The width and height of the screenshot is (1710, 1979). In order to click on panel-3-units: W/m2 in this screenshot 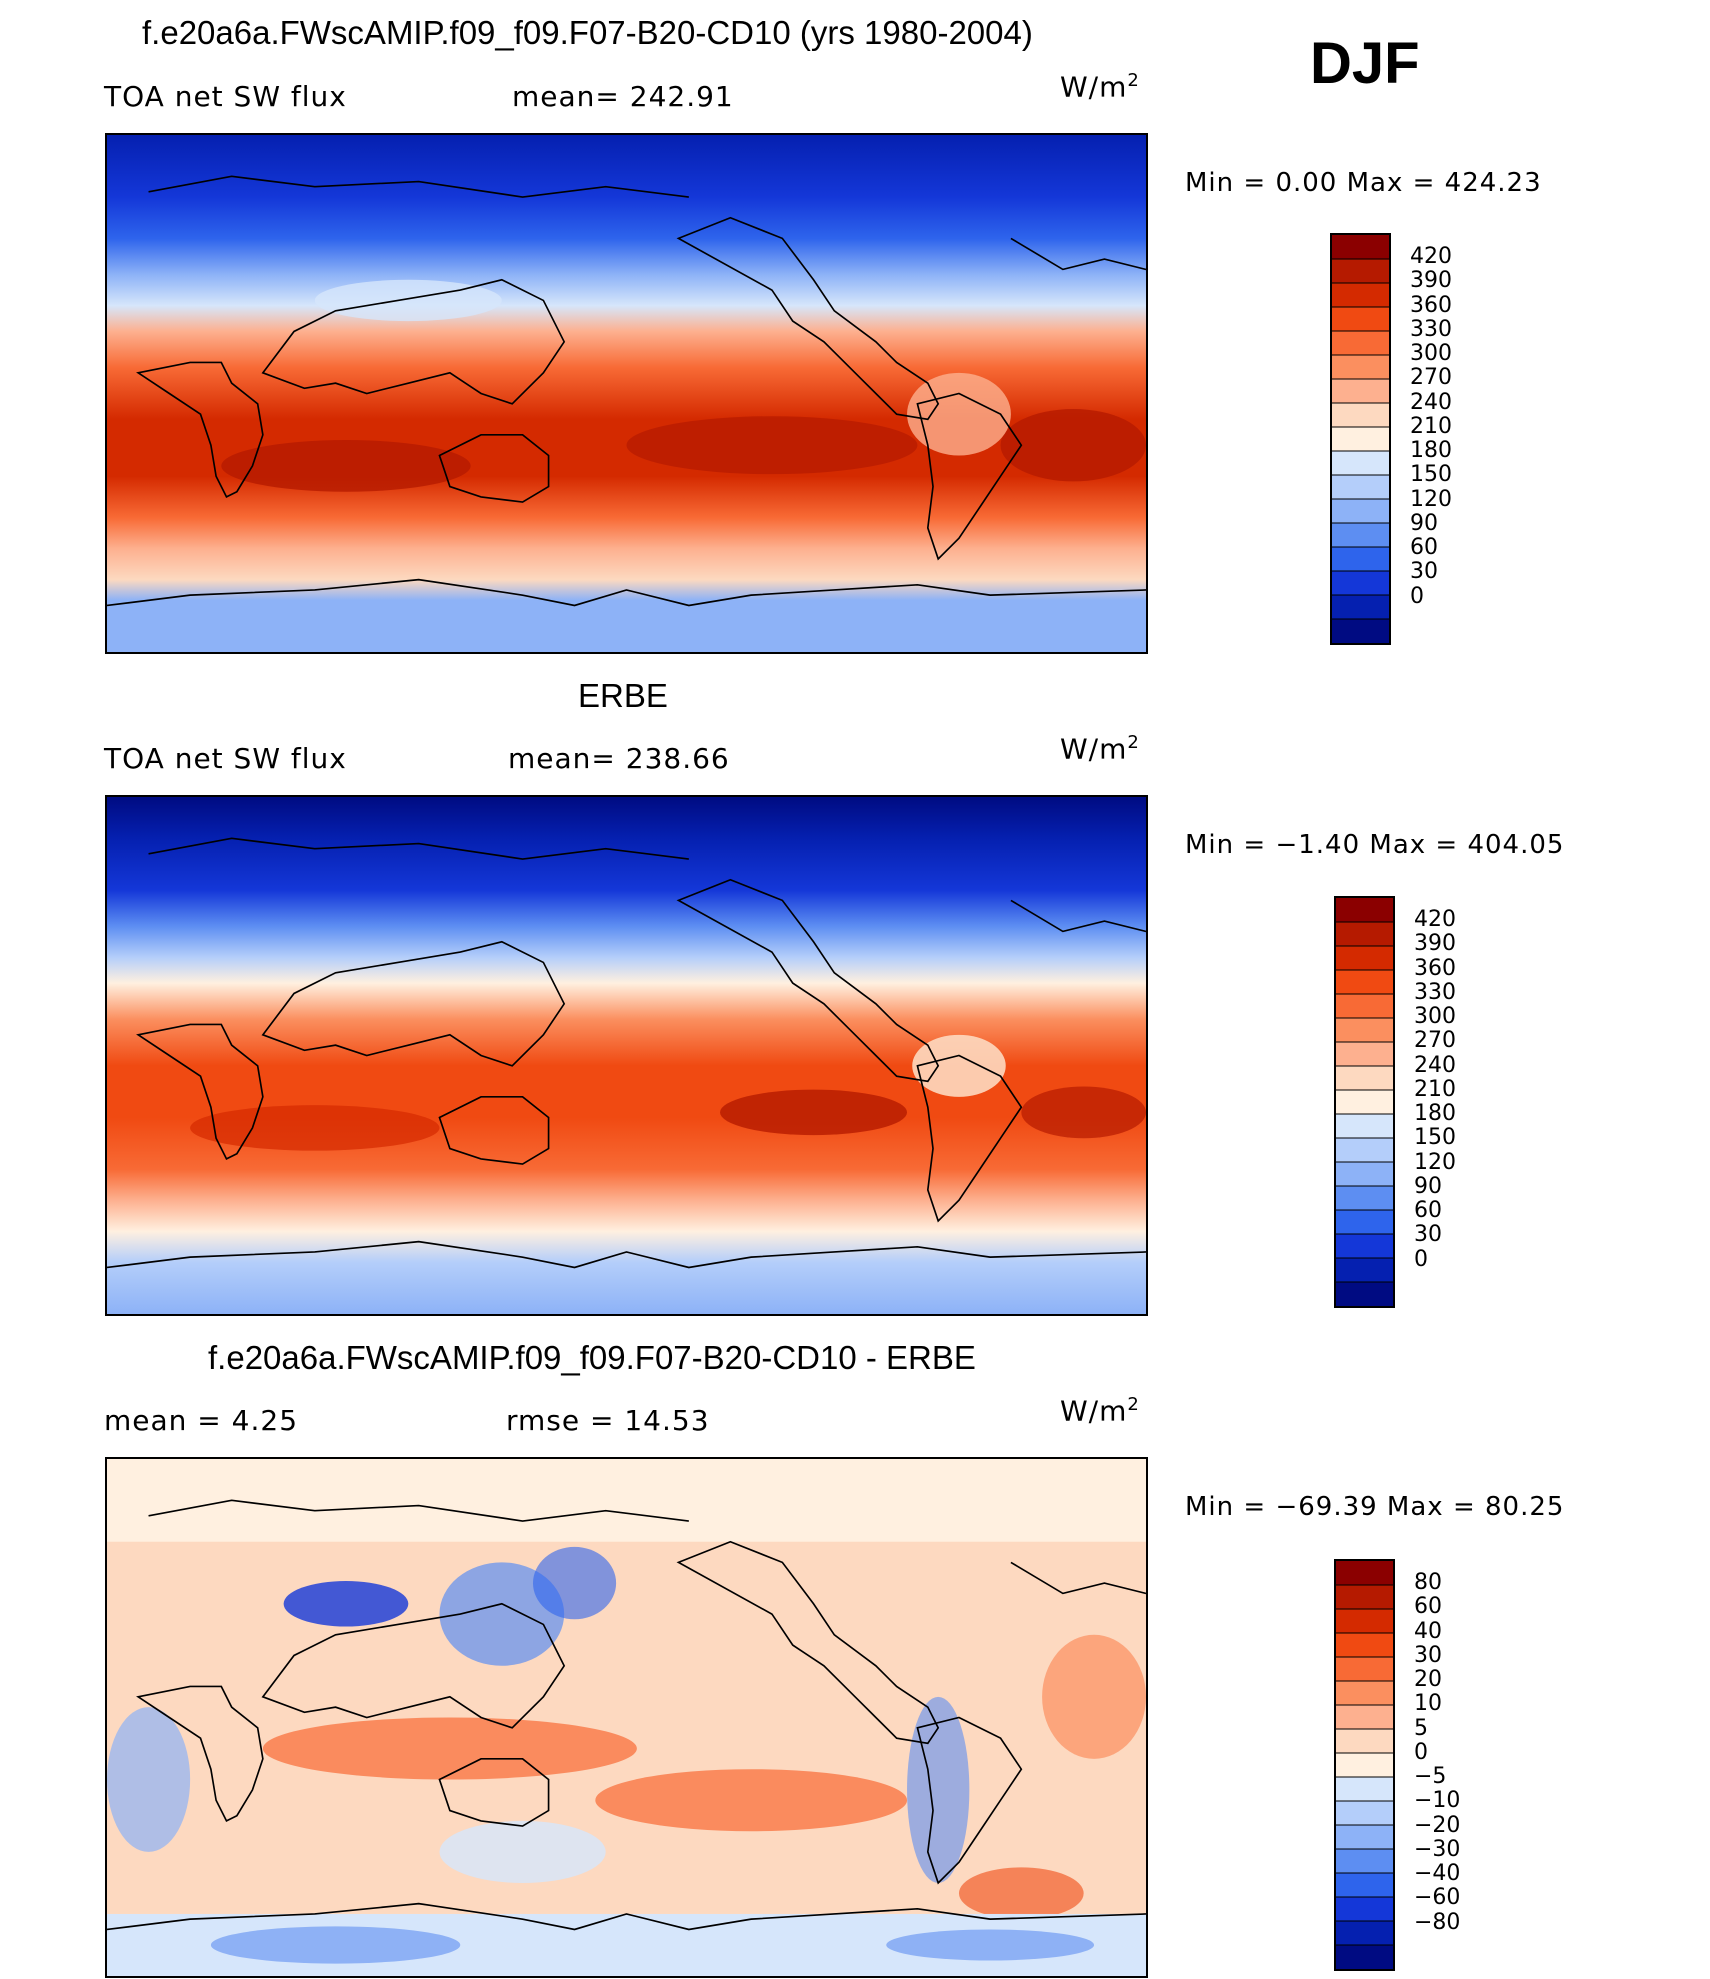, I will do `click(1100, 1410)`.